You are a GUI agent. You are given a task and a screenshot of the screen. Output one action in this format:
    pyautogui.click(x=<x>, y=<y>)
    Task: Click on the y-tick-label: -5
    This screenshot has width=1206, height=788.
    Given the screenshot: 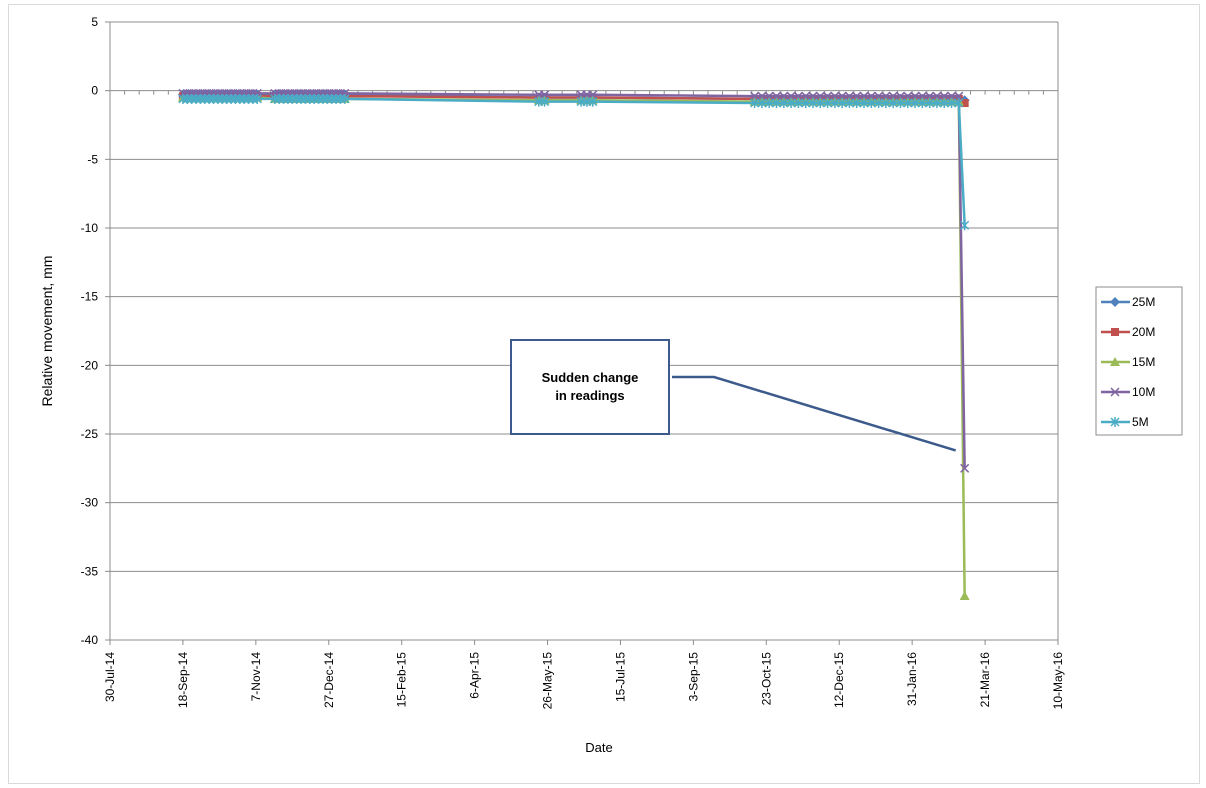 What is the action you would take?
    pyautogui.click(x=92, y=159)
    